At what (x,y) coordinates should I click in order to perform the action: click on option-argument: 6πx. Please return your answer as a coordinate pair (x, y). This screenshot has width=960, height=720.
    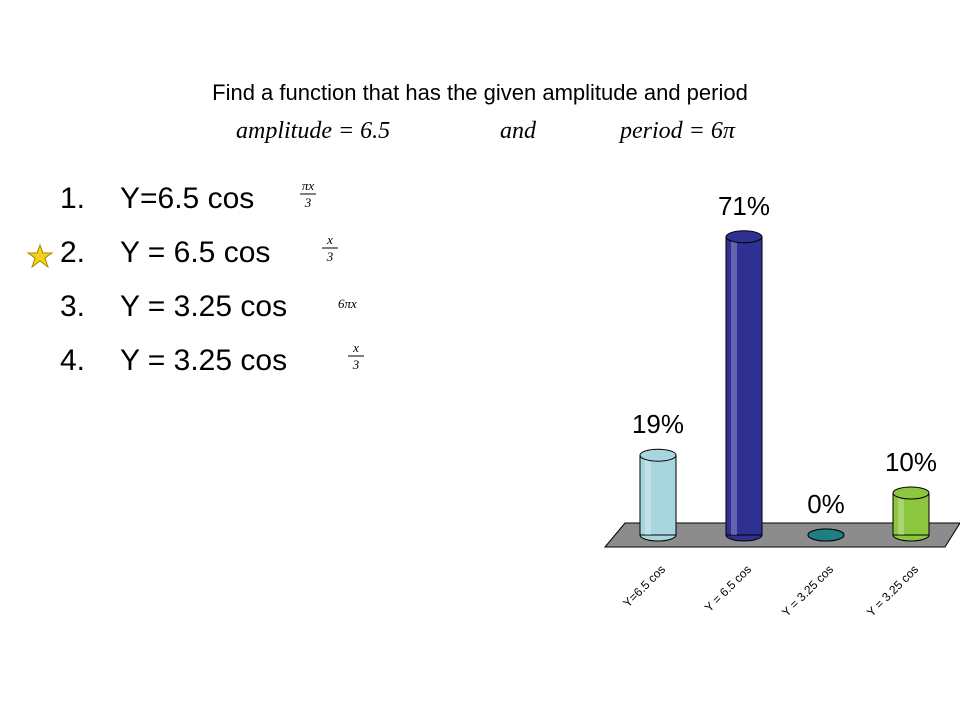
    Looking at the image, I should click on (347, 303).